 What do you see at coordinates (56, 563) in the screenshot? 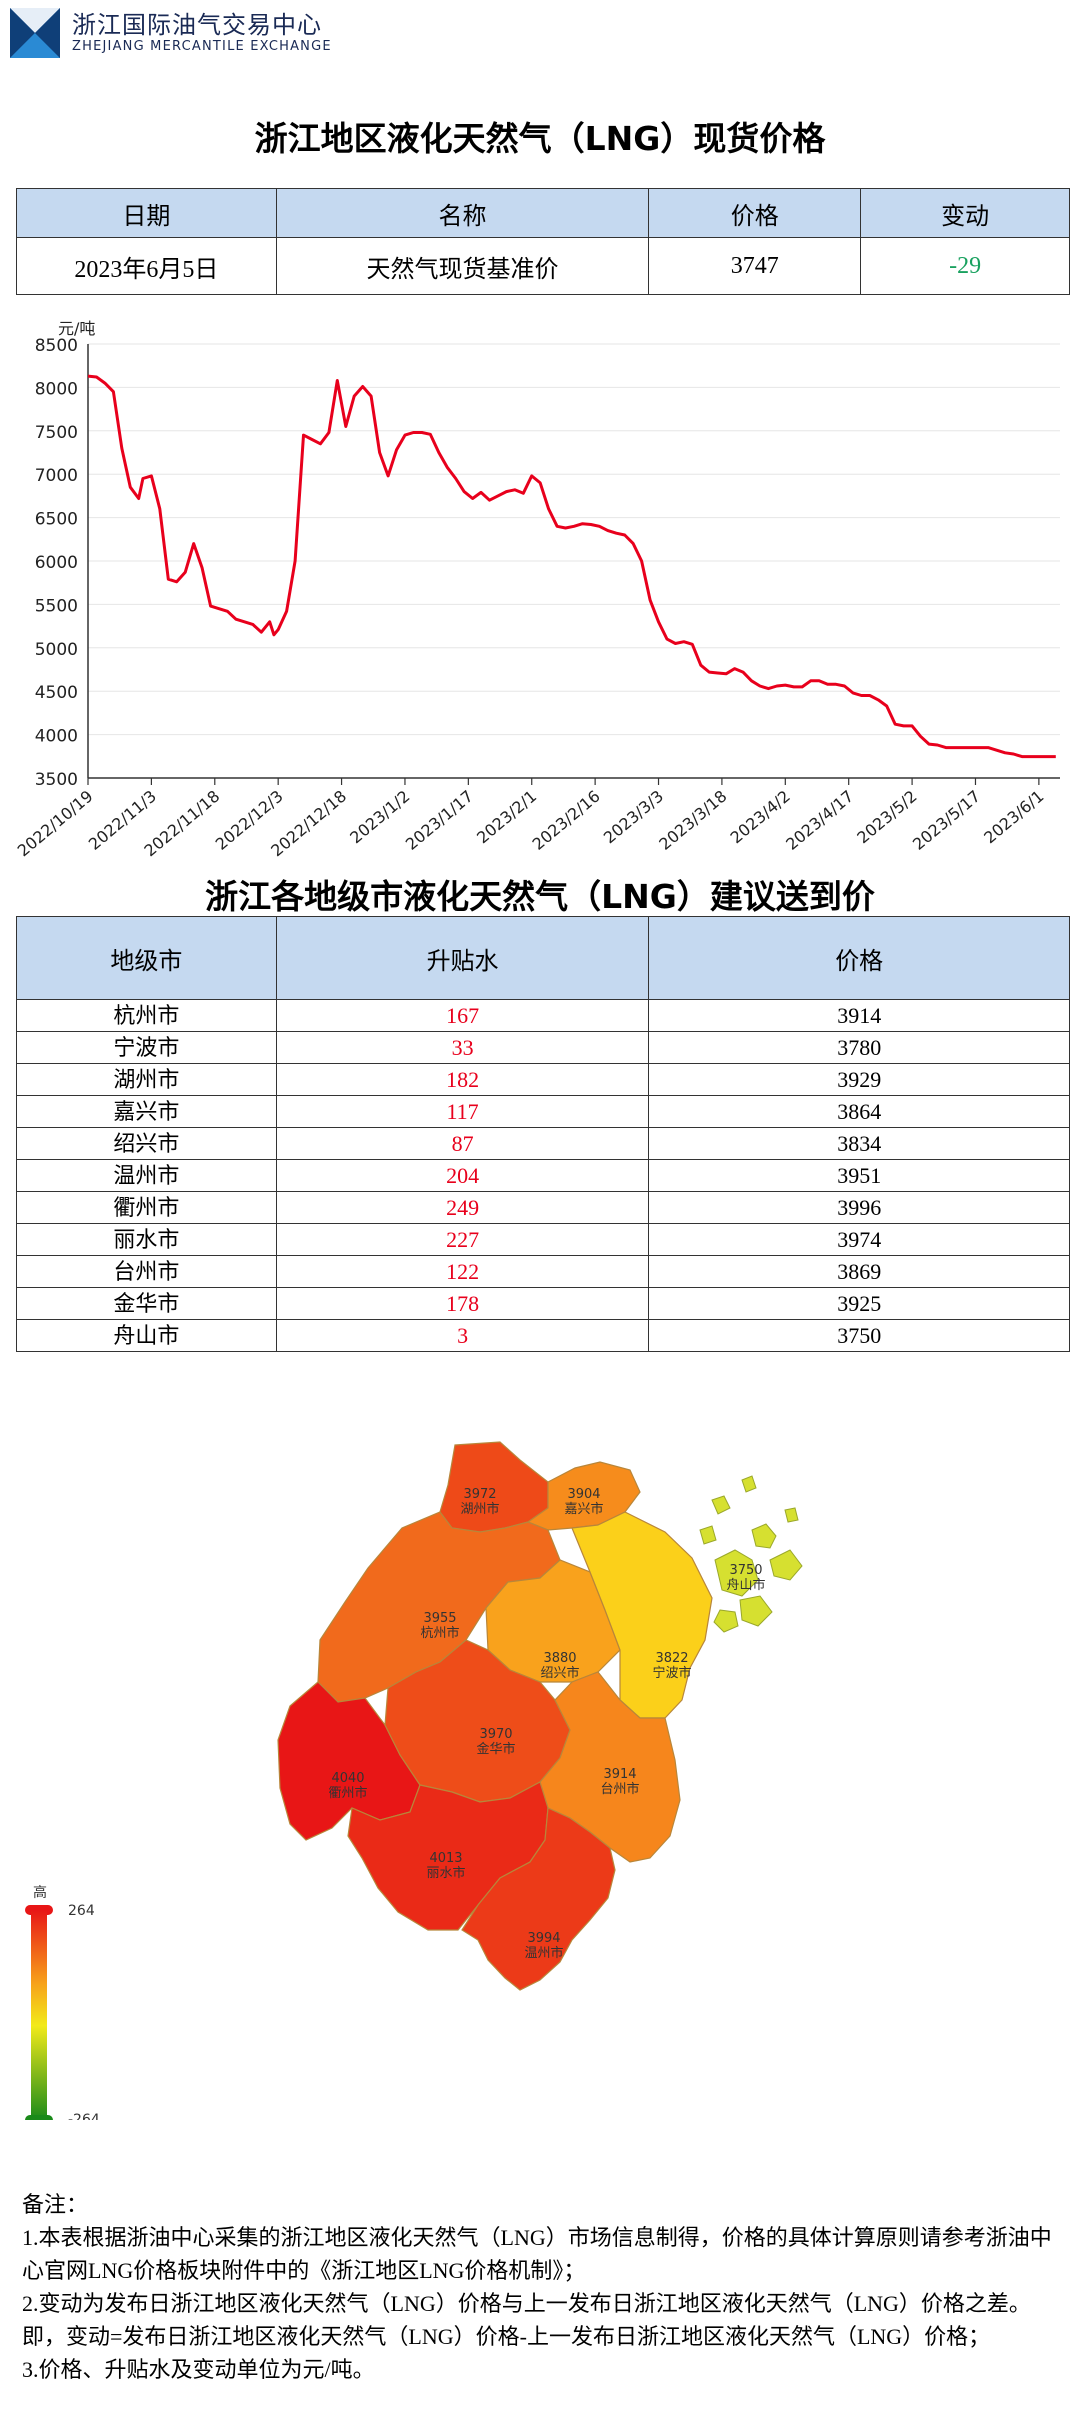
I see `y-tick-label: 6000` at bounding box center [56, 563].